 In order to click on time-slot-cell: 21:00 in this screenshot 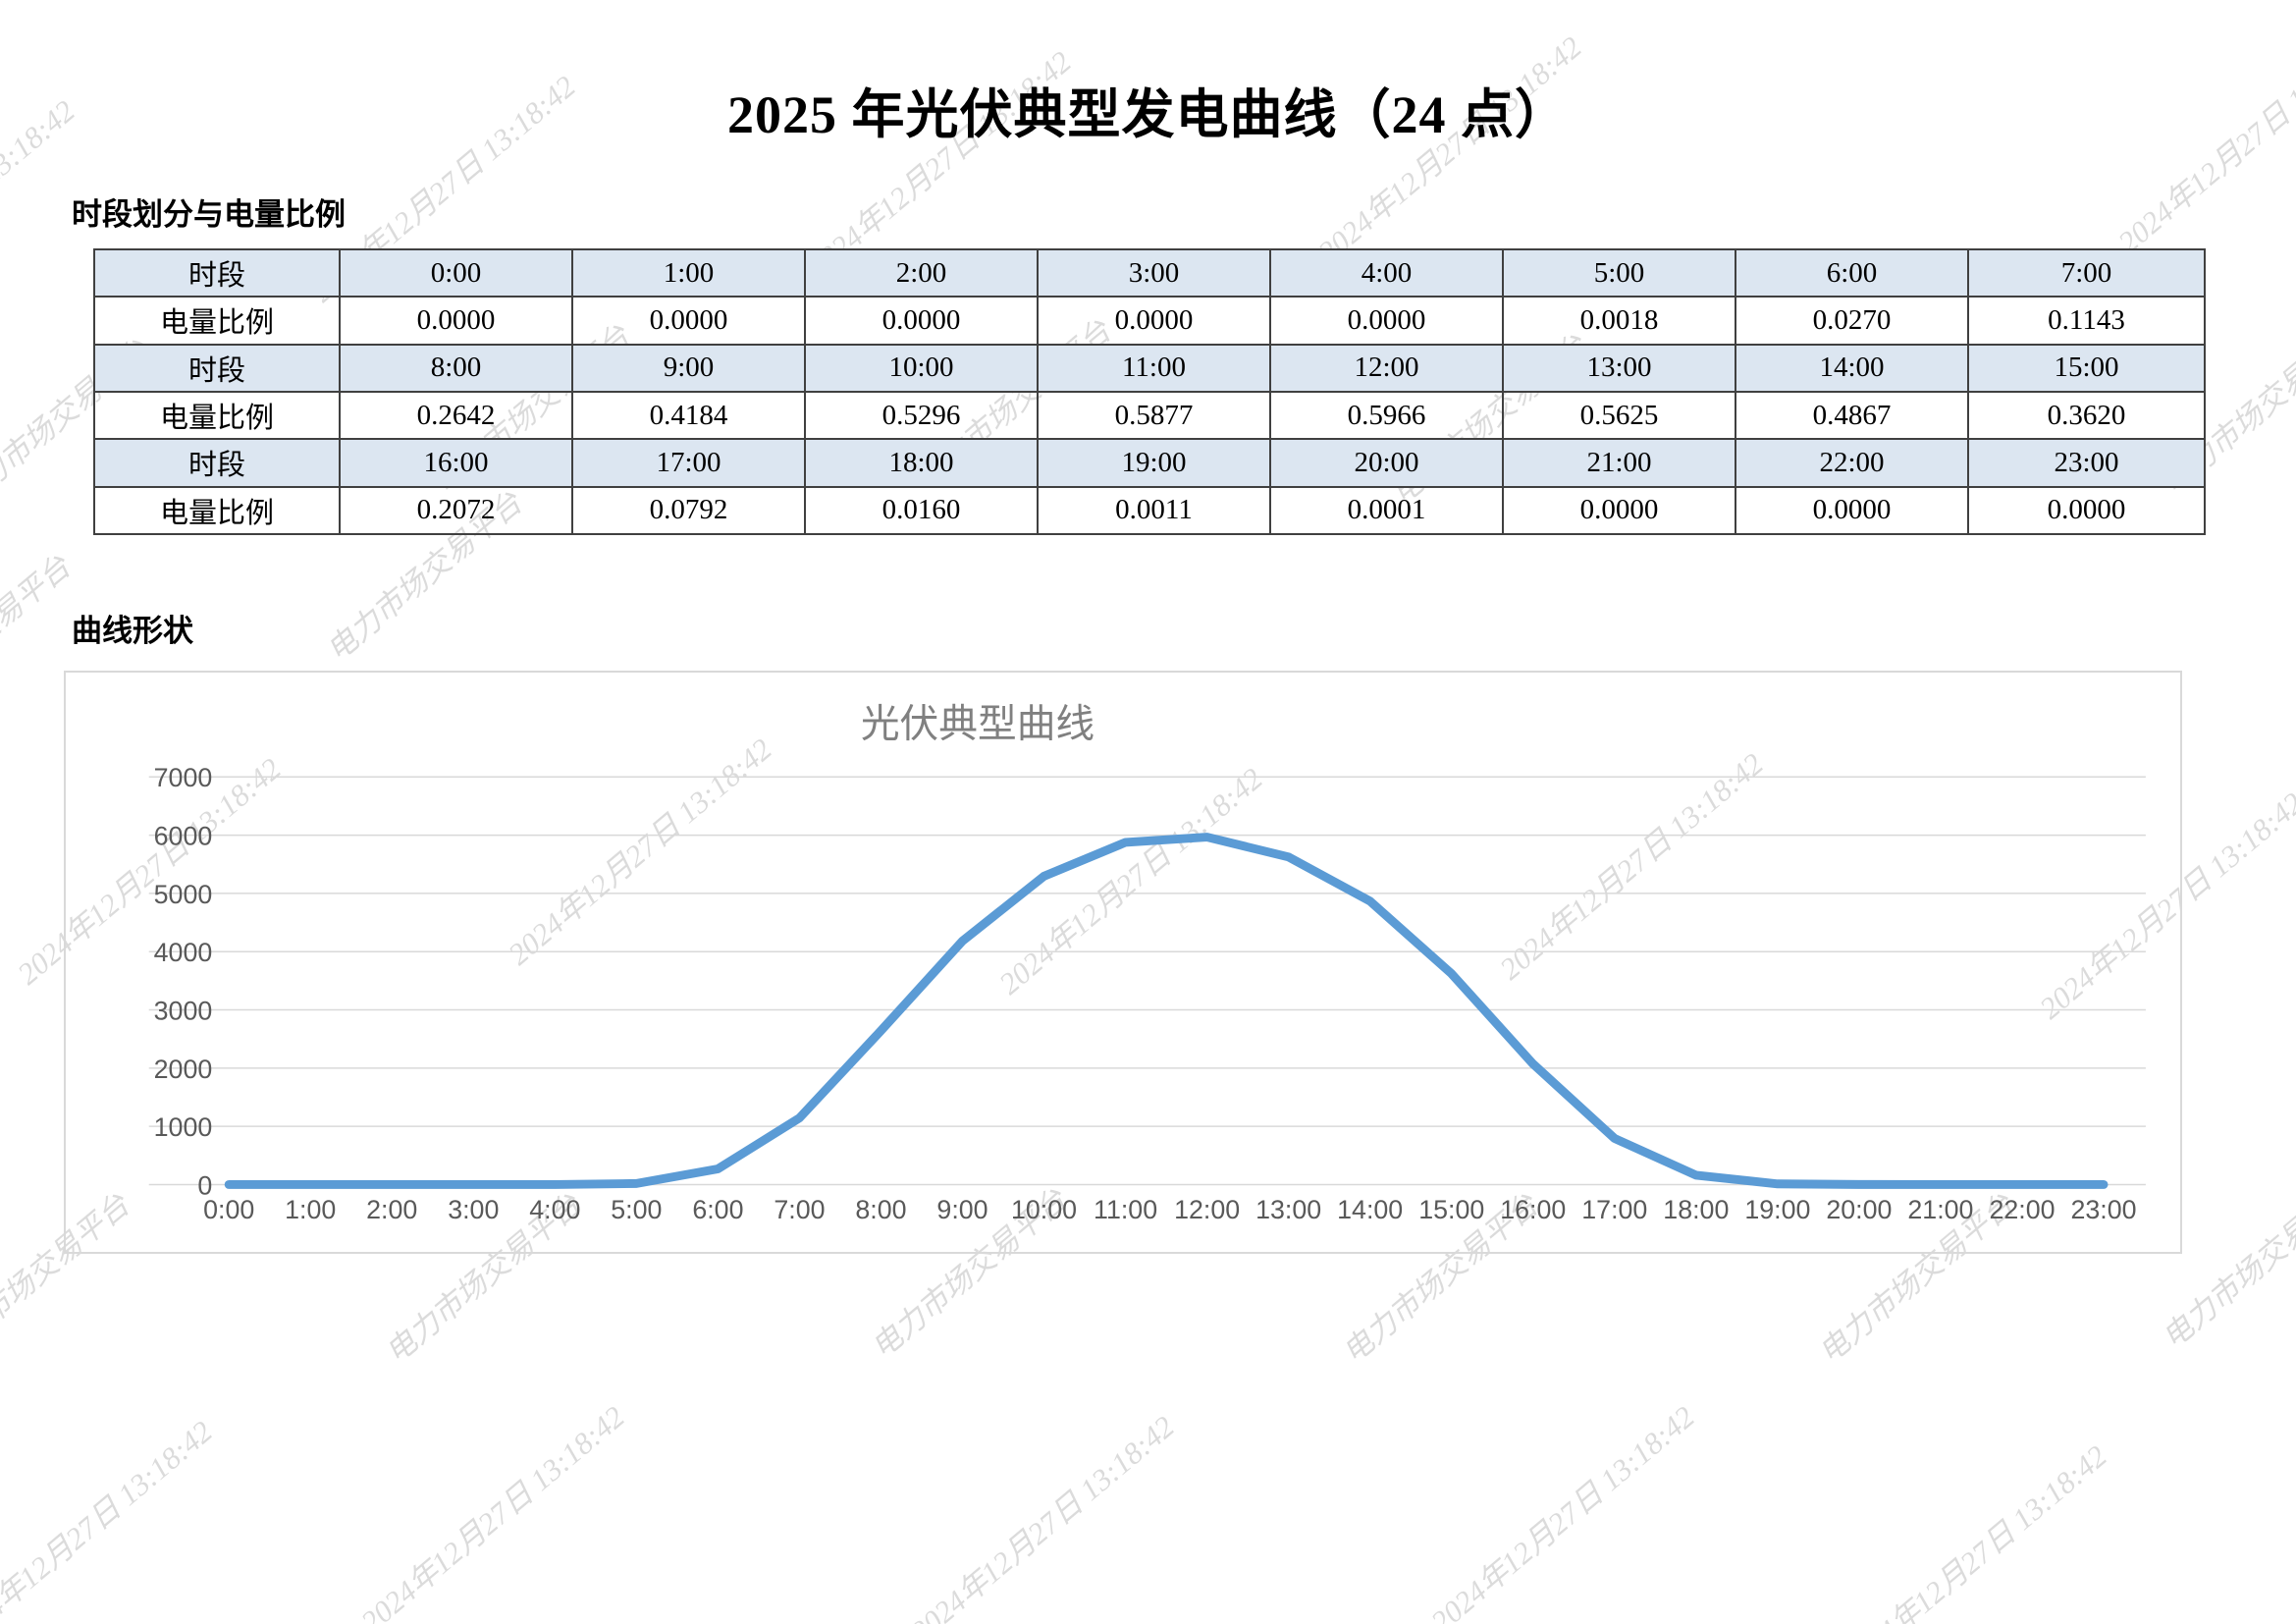, I will do `click(1619, 463)`.